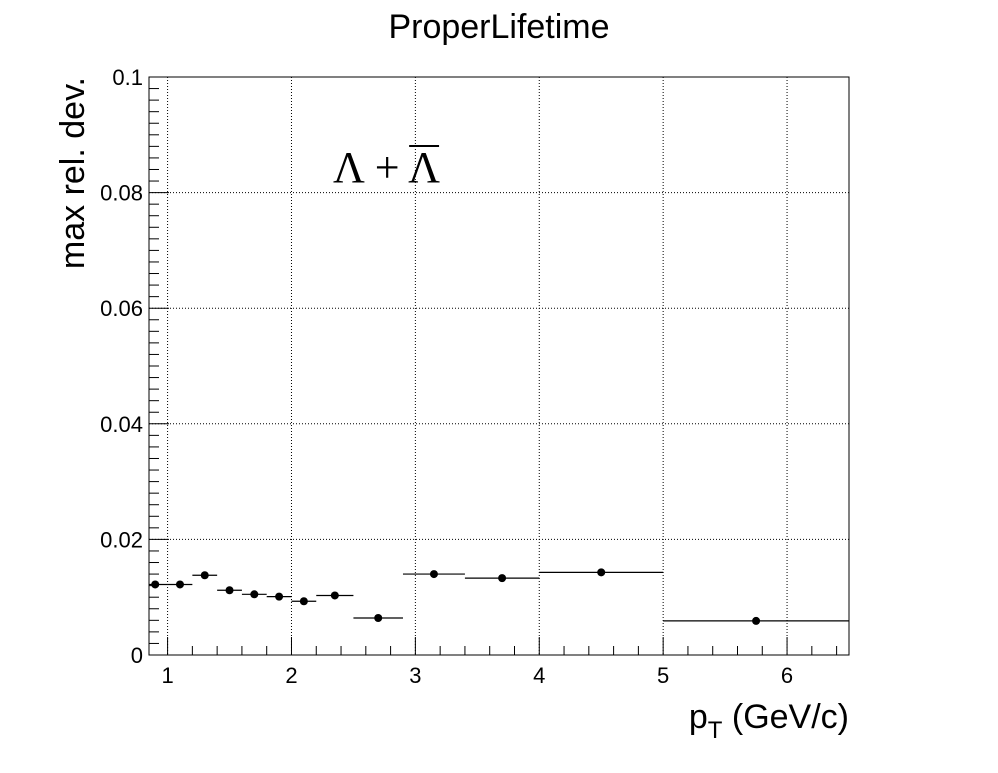 The image size is (998, 773). What do you see at coordinates (498, 27) in the screenshot?
I see `chart-title: ProperLifetime` at bounding box center [498, 27].